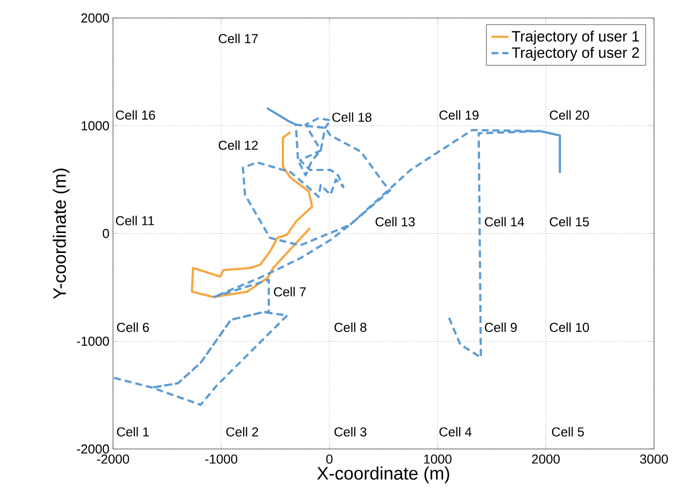 The image size is (679, 499). What do you see at coordinates (458, 115) in the screenshot?
I see `annotation: Cell 19` at bounding box center [458, 115].